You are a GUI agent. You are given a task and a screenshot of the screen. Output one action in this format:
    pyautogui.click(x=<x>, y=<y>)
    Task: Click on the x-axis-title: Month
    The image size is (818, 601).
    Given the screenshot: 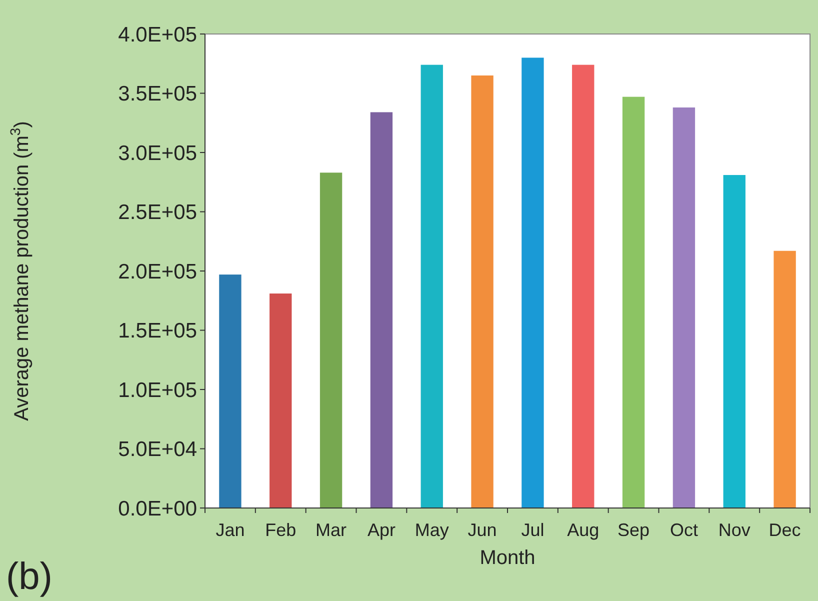 What is the action you would take?
    pyautogui.click(x=508, y=558)
    